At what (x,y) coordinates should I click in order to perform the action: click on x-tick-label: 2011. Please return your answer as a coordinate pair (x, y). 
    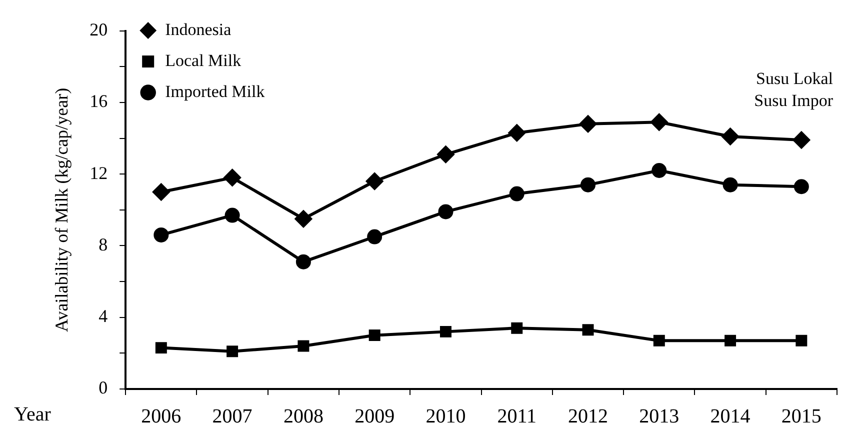
    Looking at the image, I should click on (517, 416).